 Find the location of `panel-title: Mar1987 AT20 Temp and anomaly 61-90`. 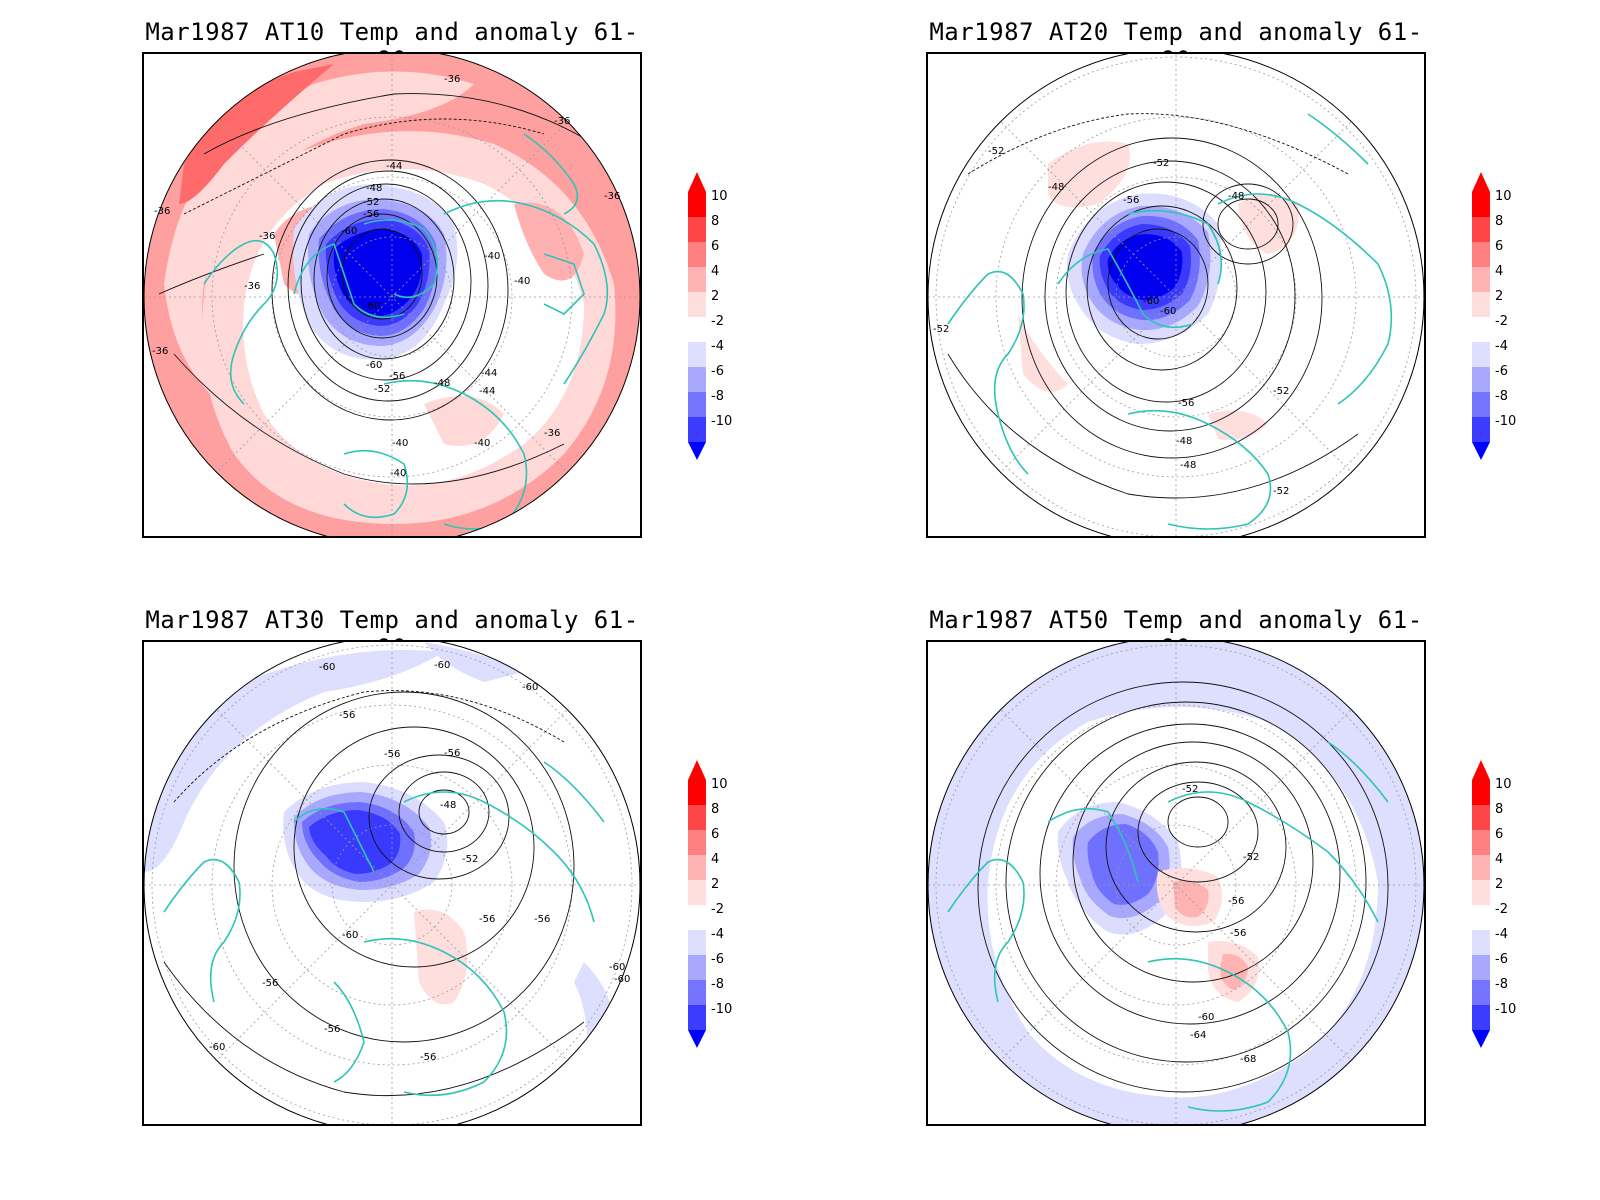

panel-title: Mar1987 AT20 Temp and anomaly 61-90 is located at coordinates (1176, 46).